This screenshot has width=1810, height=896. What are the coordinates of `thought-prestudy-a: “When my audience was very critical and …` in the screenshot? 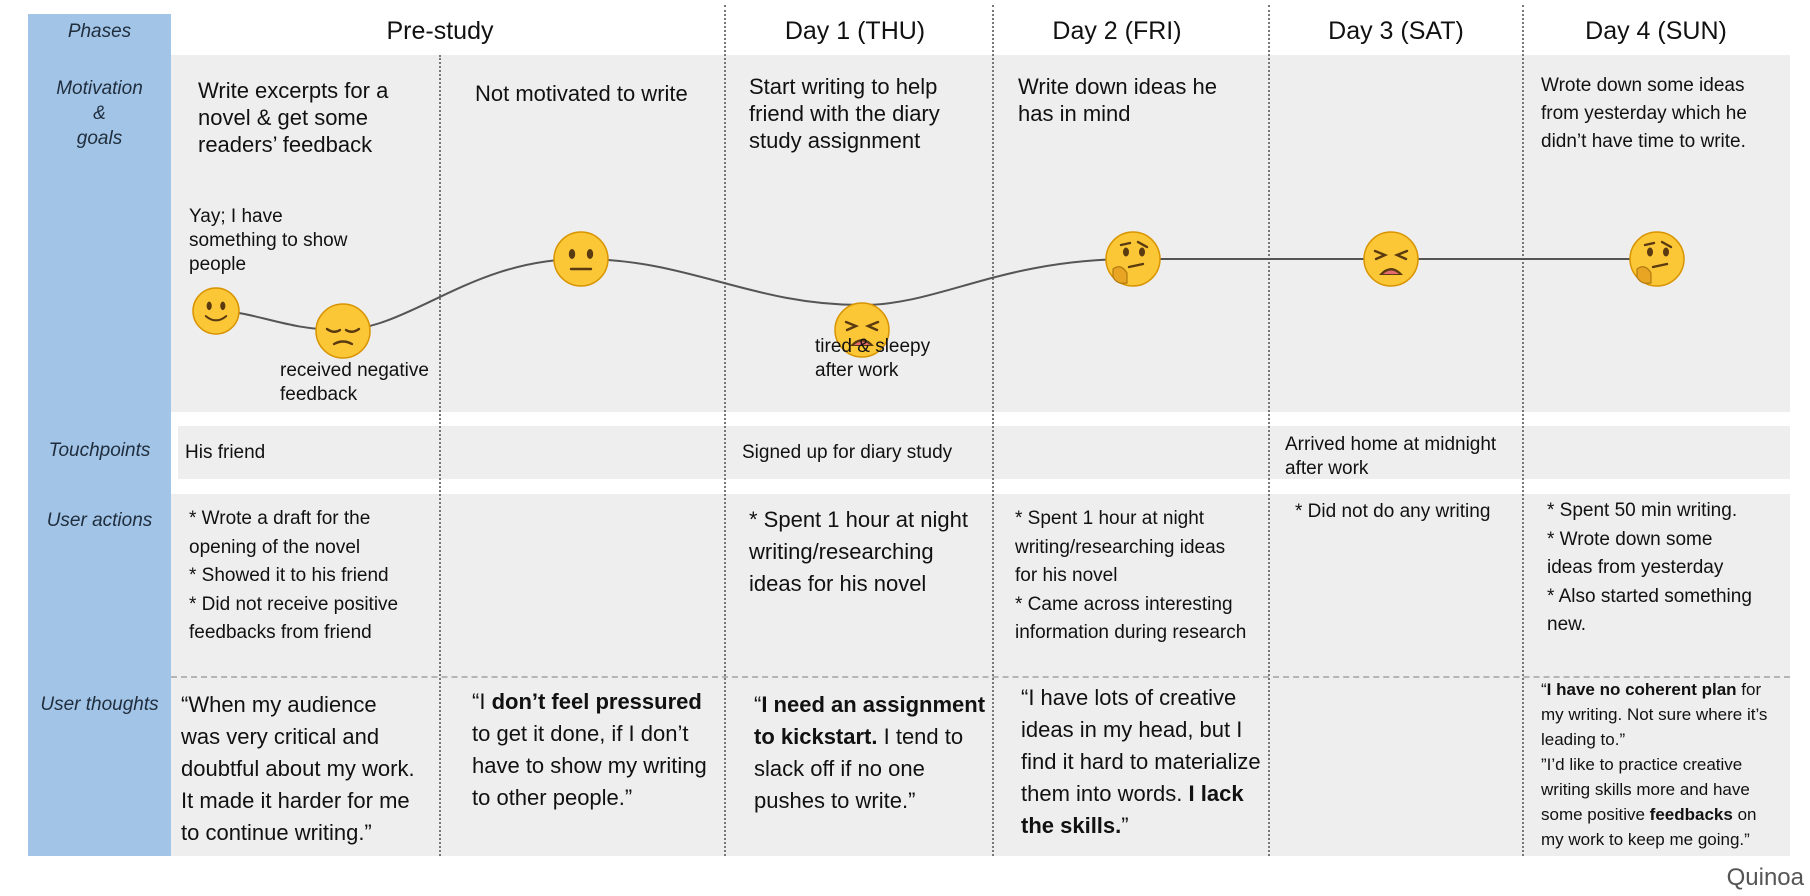 It's located at (298, 768).